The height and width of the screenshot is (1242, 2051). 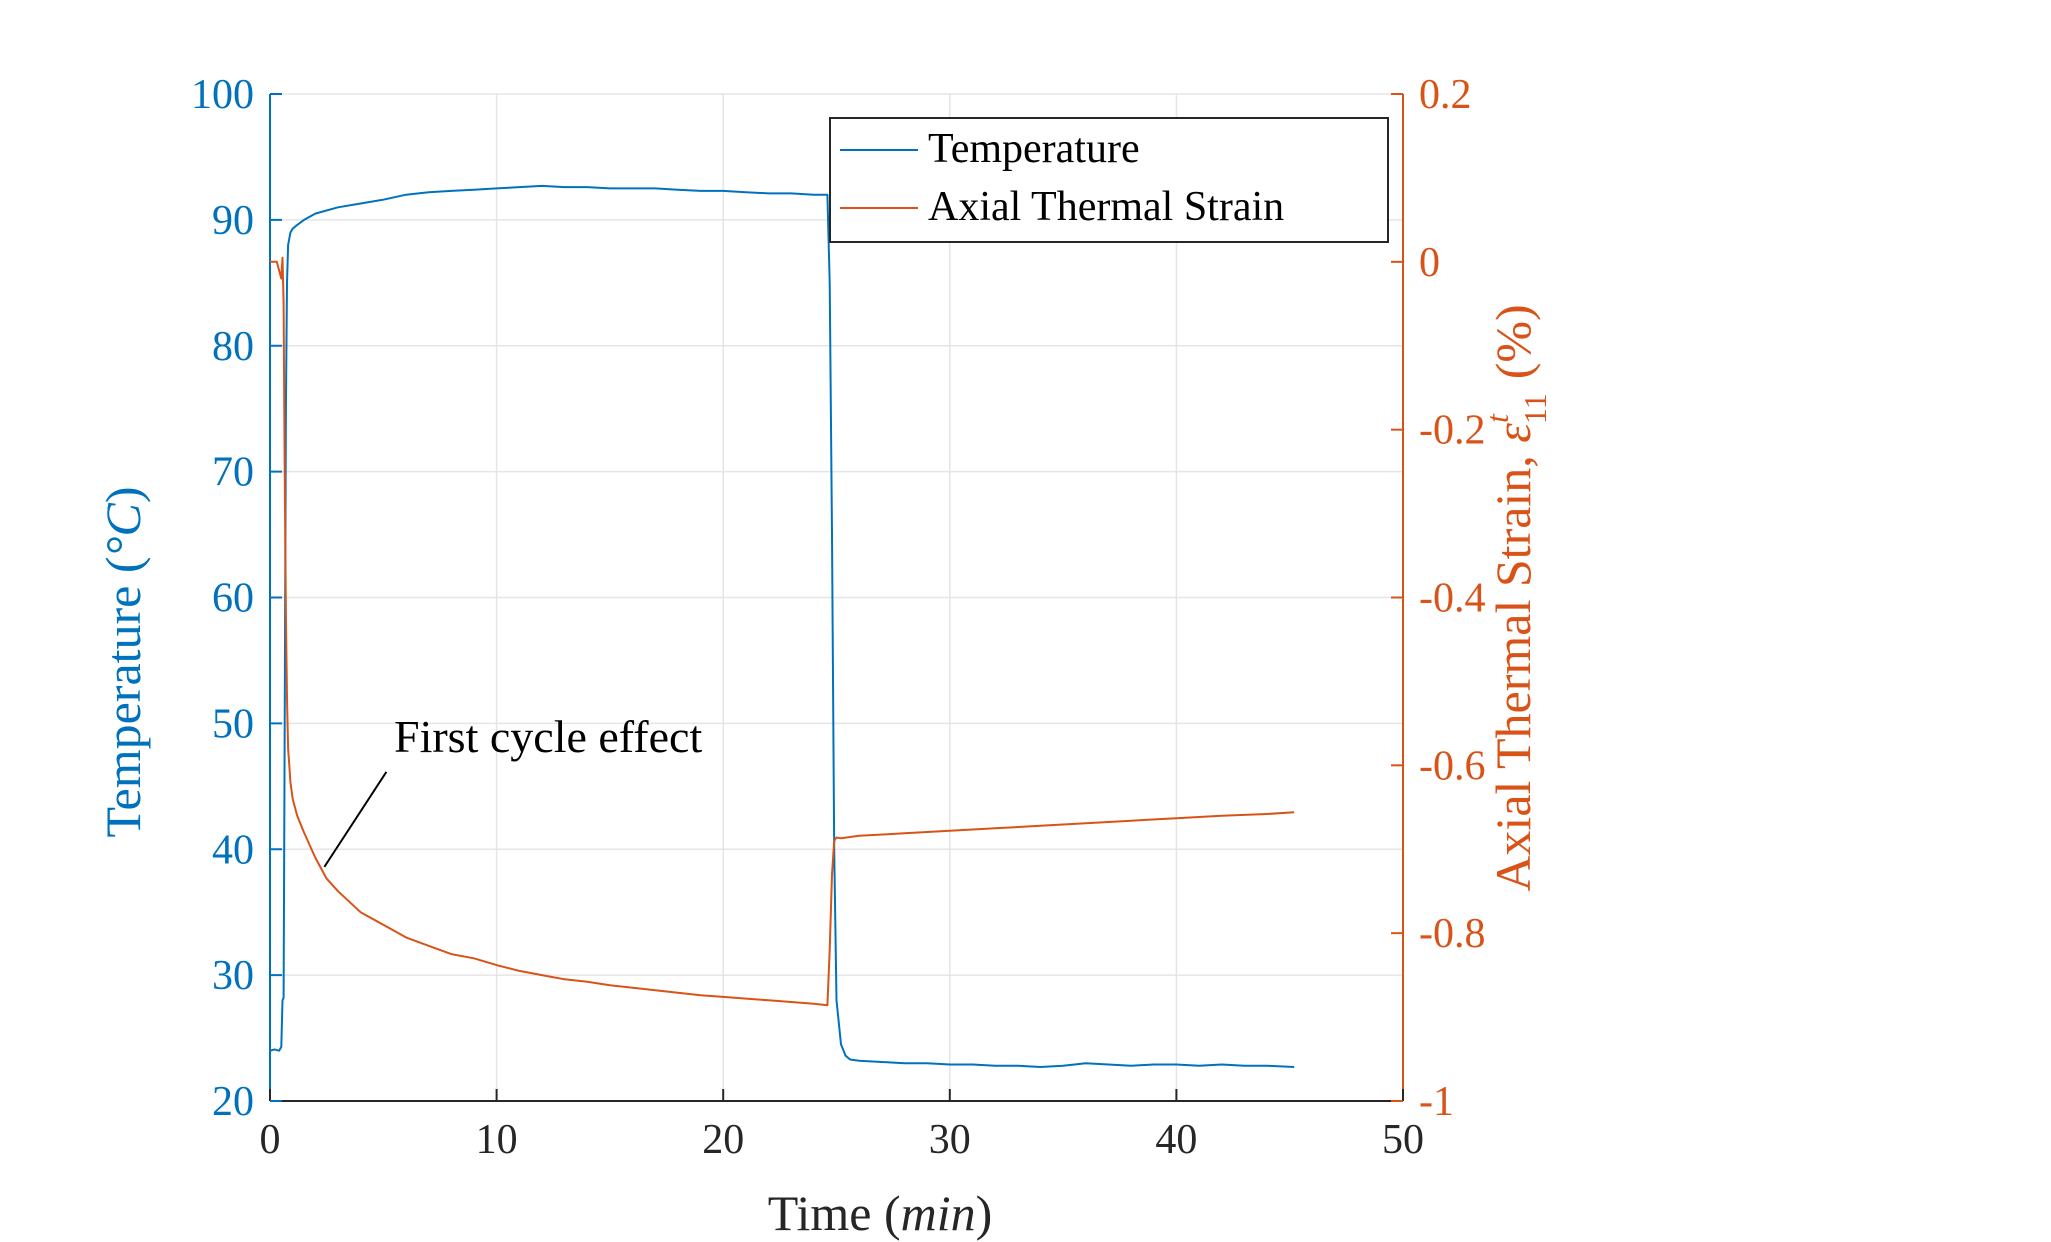 What do you see at coordinates (1106, 207) in the screenshot?
I see `legend-label-strain: Axial Thermal Strain` at bounding box center [1106, 207].